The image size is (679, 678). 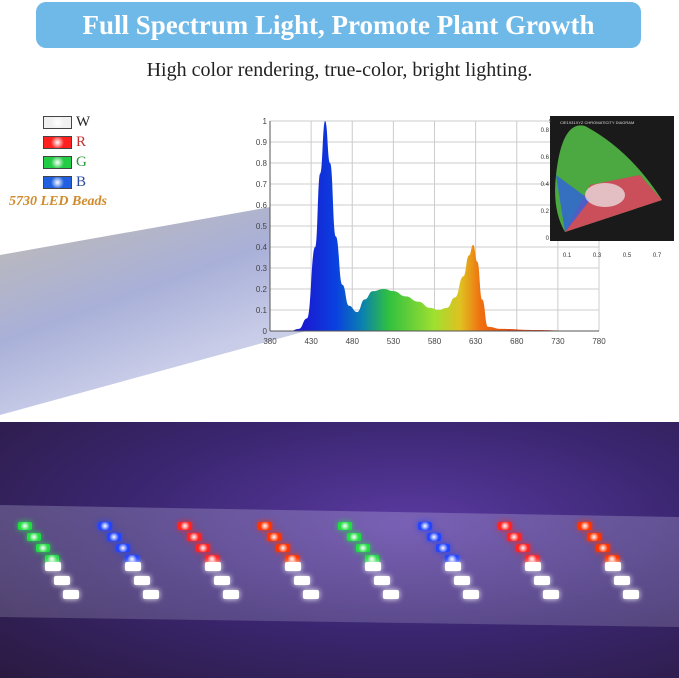 I want to click on cie-y-tick: 0, so click(x=548, y=239).